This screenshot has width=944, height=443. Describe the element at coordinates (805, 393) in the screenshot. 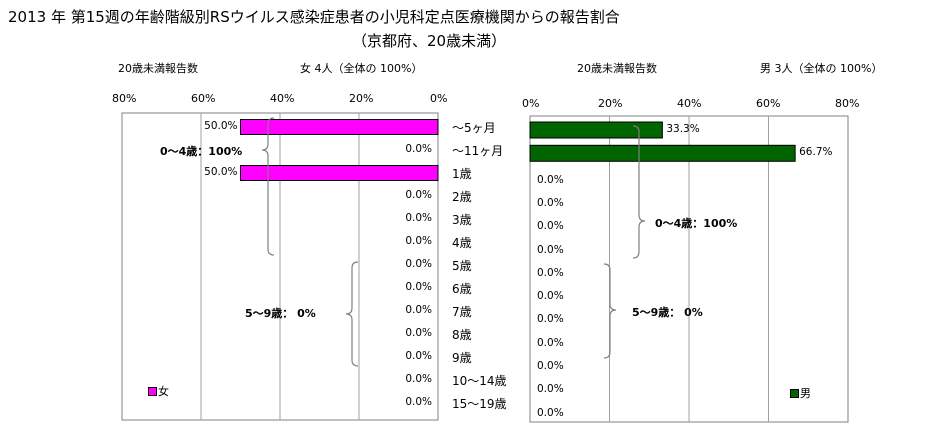

I see `male-legend-label: 男` at that location.